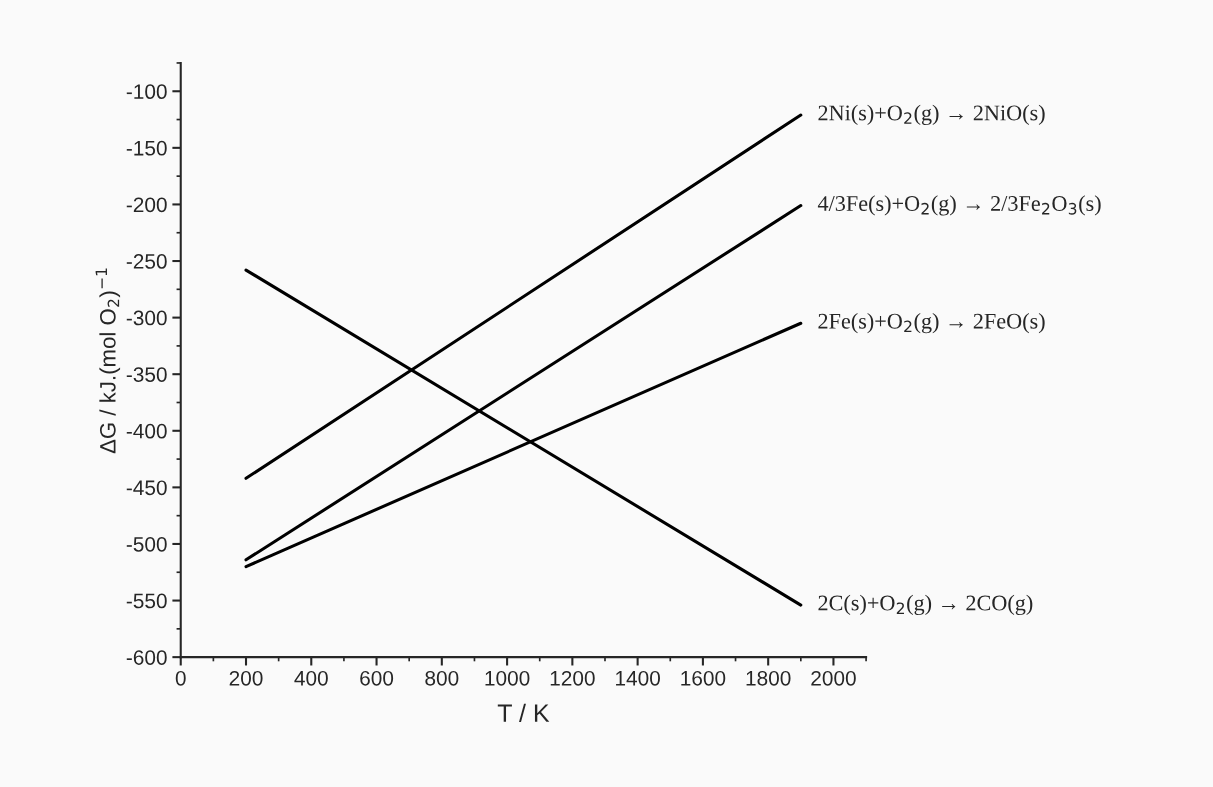 The width and height of the screenshot is (1213, 787). I want to click on x-tick-label: 800, so click(442, 678).